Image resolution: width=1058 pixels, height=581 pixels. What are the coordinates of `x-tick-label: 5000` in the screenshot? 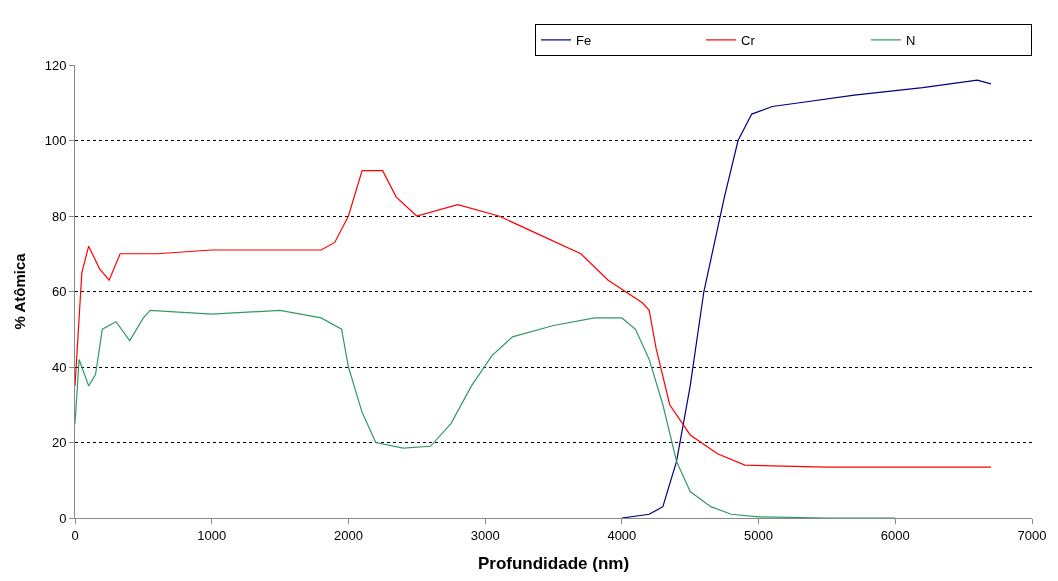 It's located at (759, 535).